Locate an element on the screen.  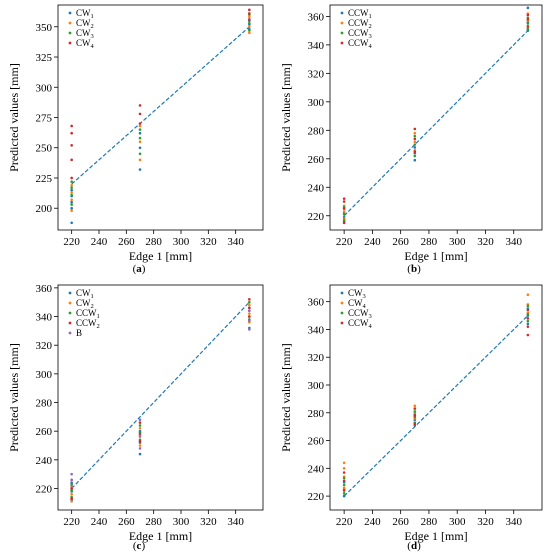
x-axis-label: Edge 1 [mm] is located at coordinates (160, 256).